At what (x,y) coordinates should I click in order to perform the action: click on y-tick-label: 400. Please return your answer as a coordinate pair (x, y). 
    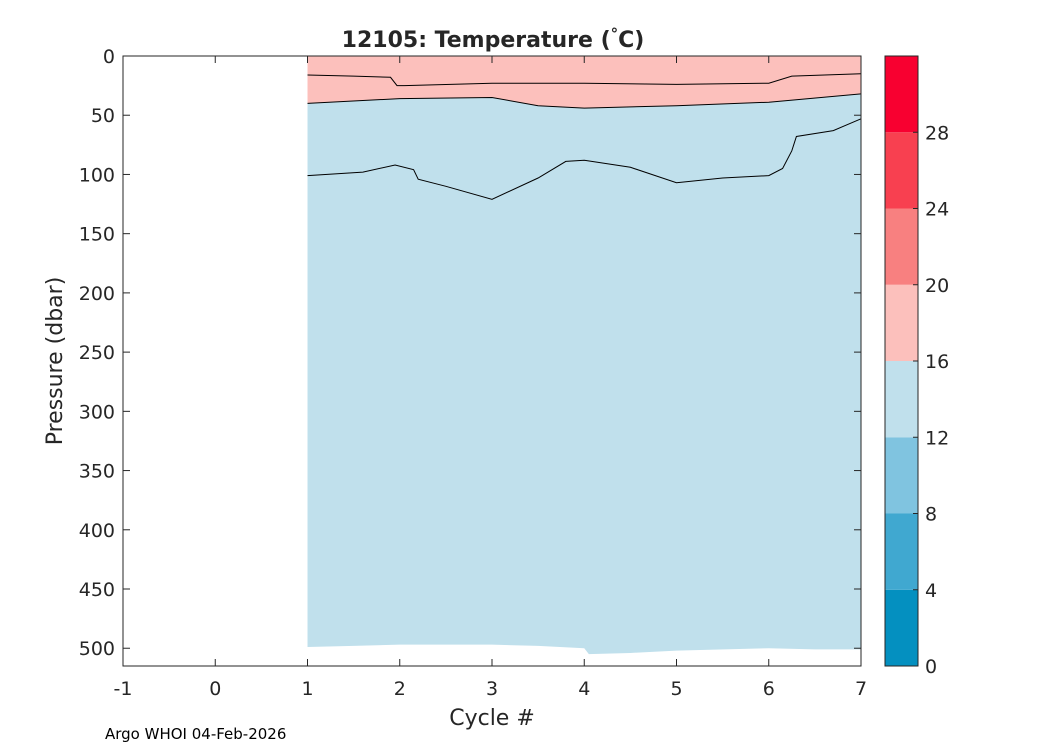
    Looking at the image, I should click on (97, 531).